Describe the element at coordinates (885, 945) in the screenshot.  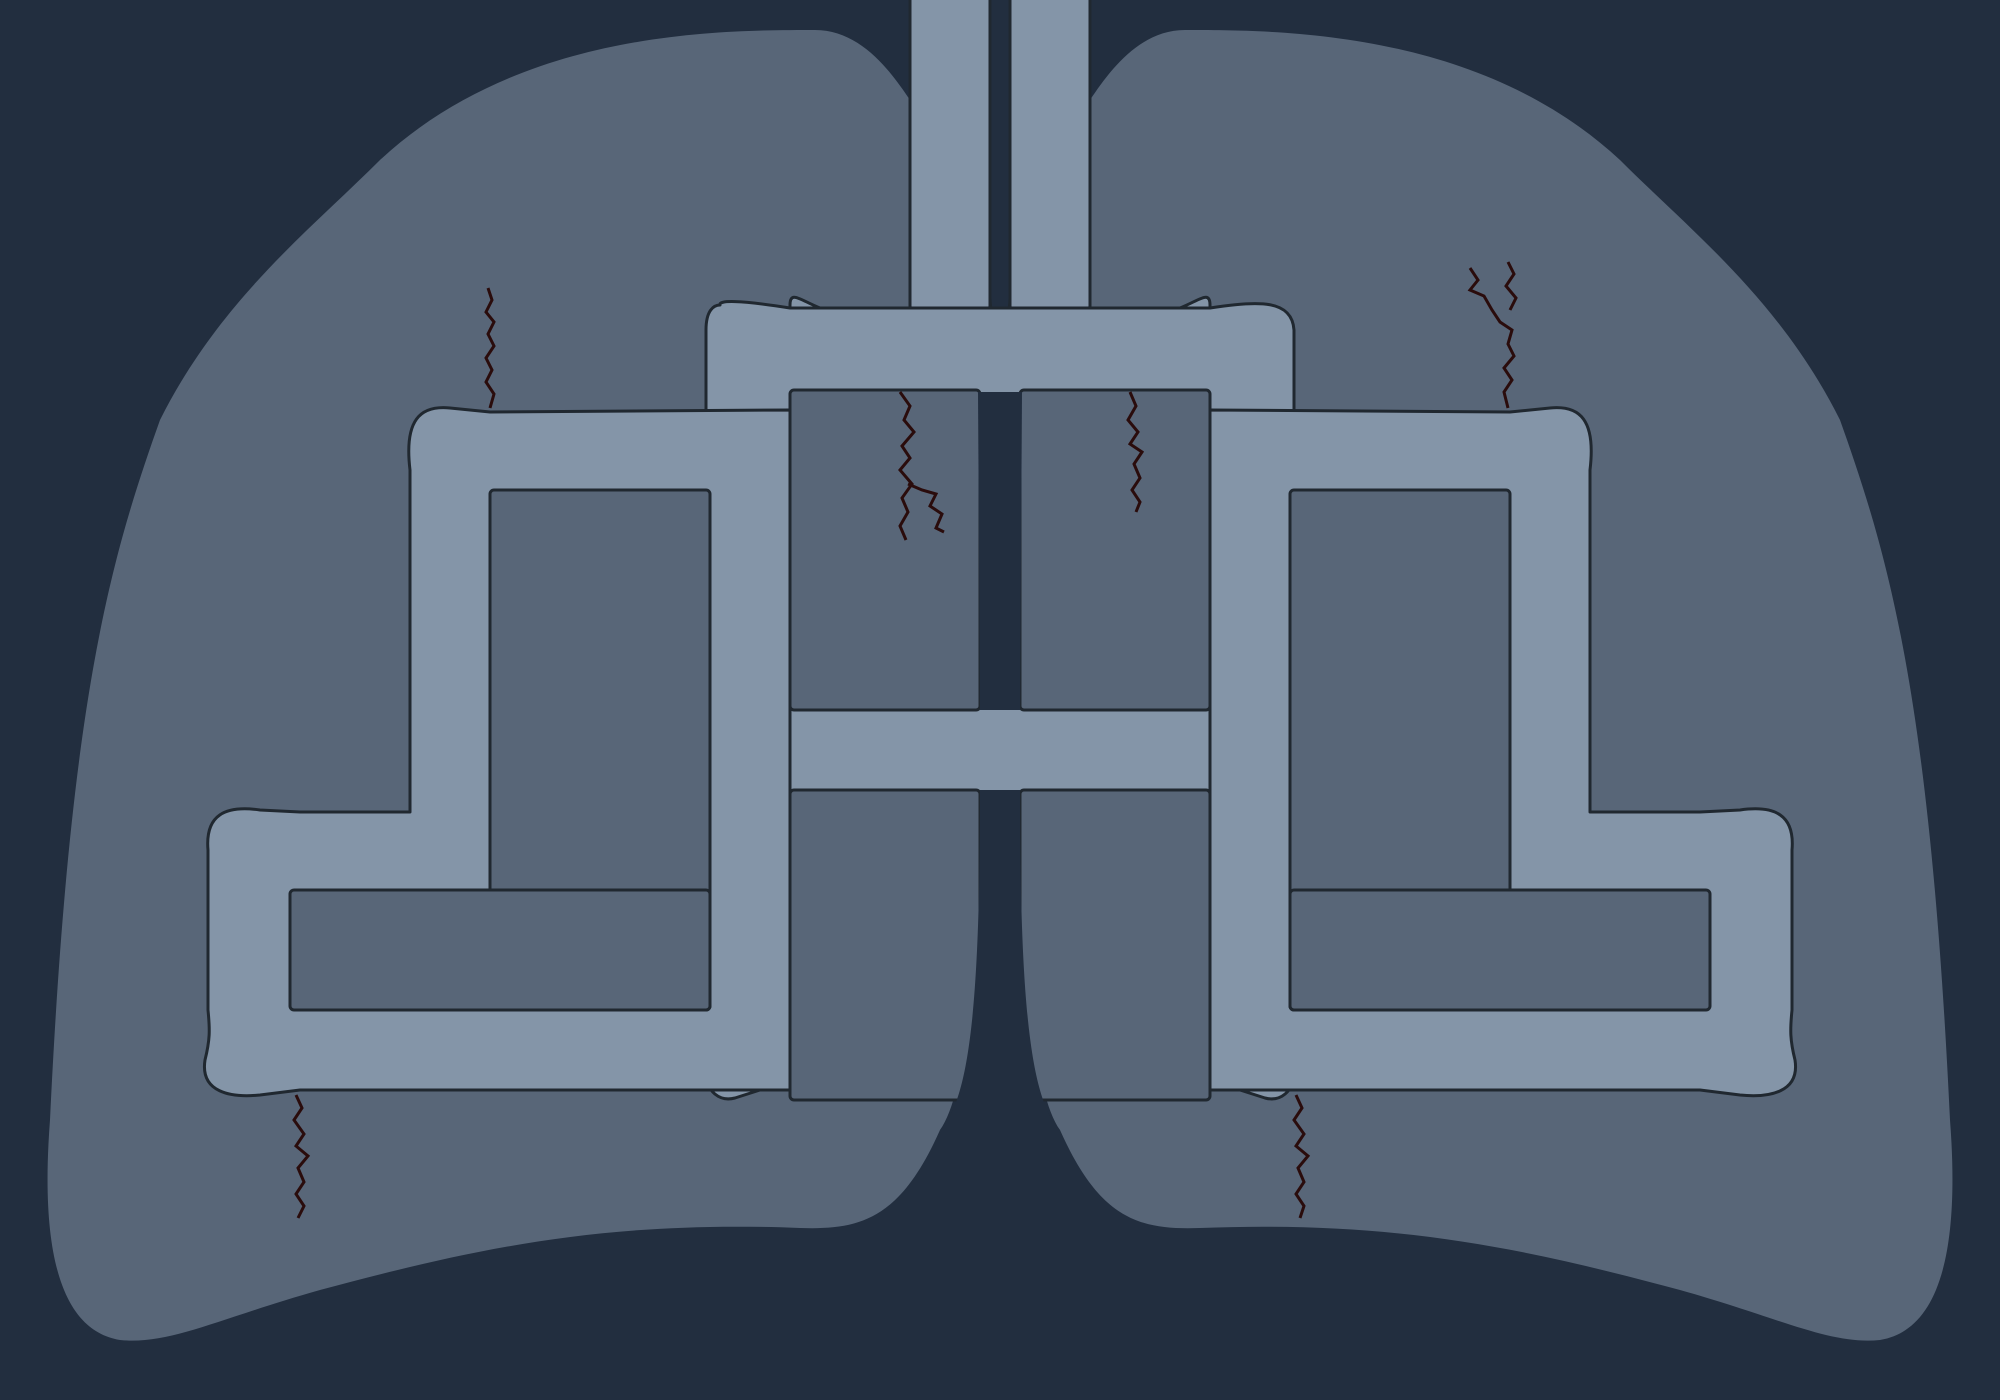
I see `central-lower-left-chamber` at that location.